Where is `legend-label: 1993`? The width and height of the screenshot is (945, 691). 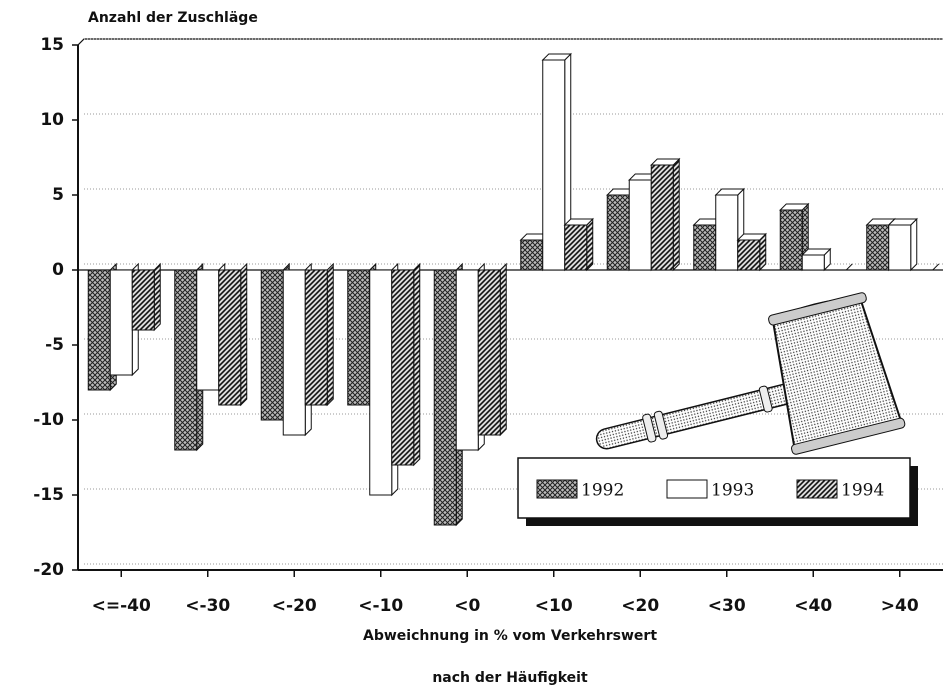
legend-label: 1993 is located at coordinates (732, 491).